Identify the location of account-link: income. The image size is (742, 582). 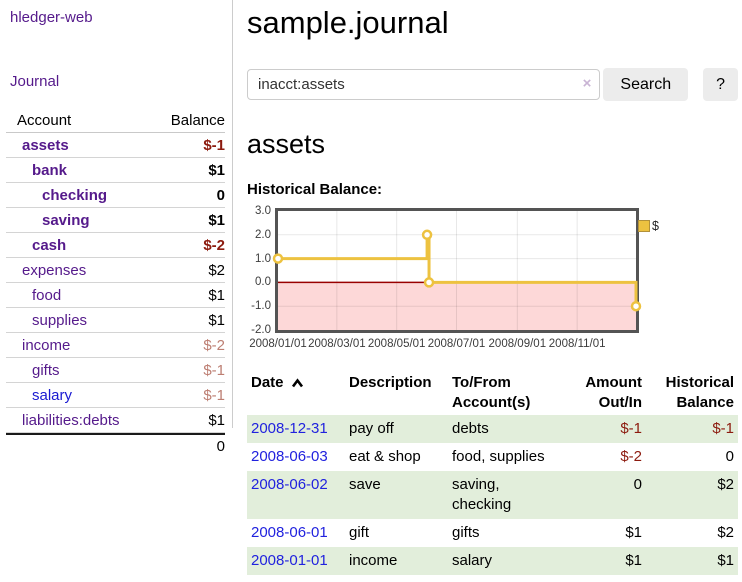
(46, 345).